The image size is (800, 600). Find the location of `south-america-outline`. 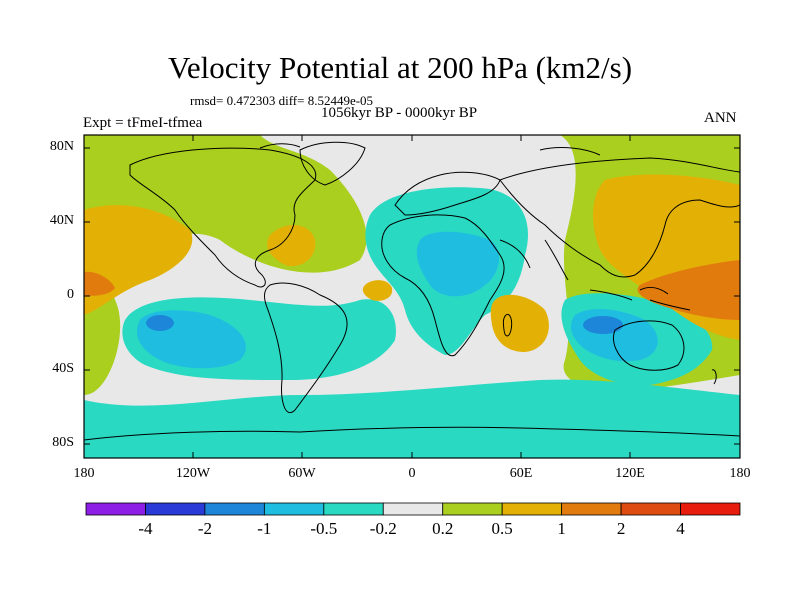

south-america-outline is located at coordinates (306, 347).